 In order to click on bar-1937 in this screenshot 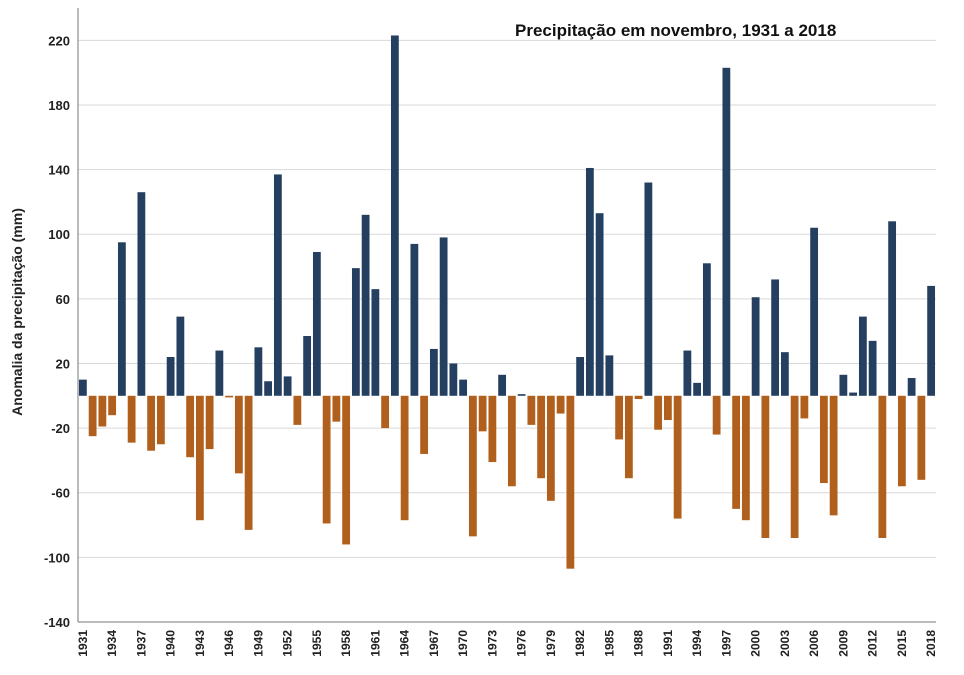, I will do `click(141, 294)`.